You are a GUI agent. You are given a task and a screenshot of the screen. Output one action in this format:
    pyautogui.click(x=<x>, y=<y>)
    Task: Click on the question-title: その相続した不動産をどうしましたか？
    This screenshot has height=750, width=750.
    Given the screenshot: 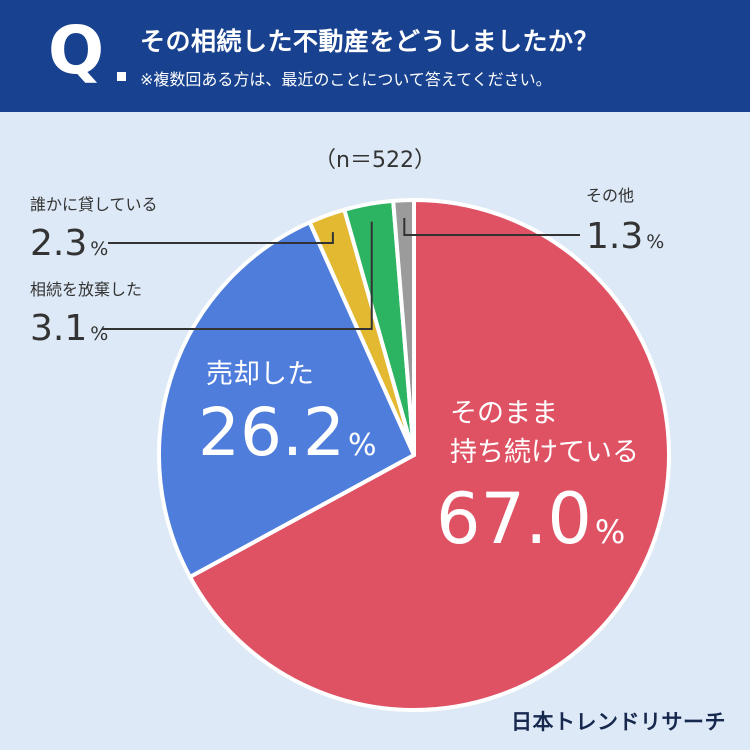 What is the action you would take?
    pyautogui.click(x=370, y=41)
    